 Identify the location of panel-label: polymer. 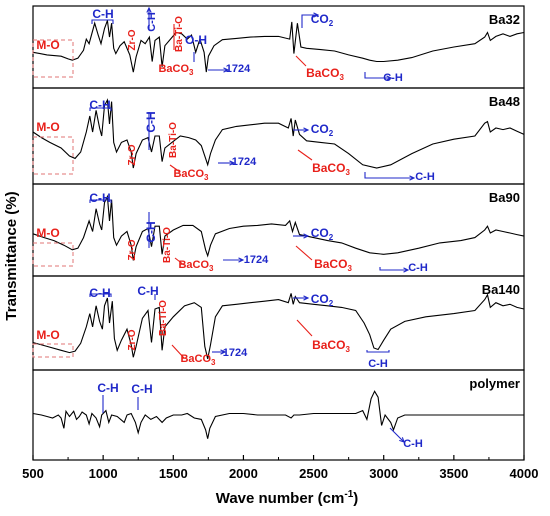
(494, 383).